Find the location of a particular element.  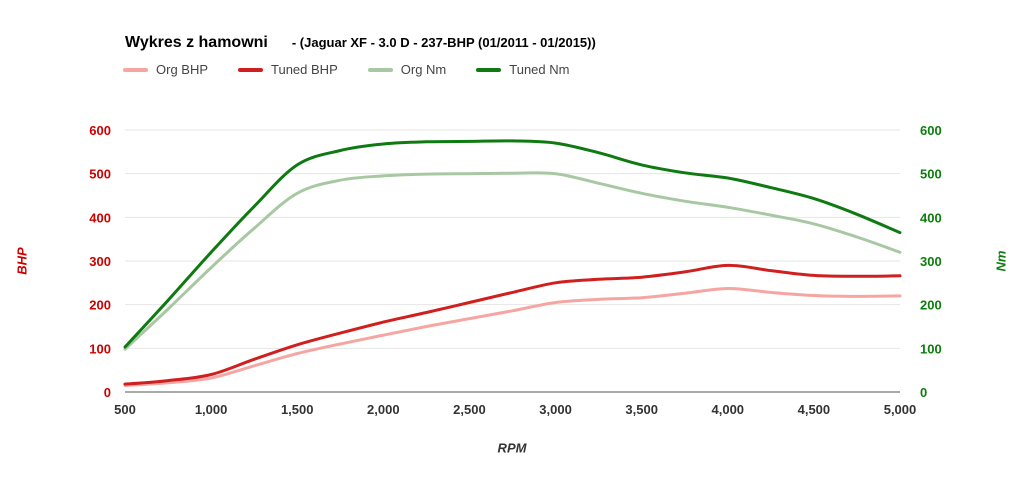

y-axis-right-tick: 500 is located at coordinates (931, 174).